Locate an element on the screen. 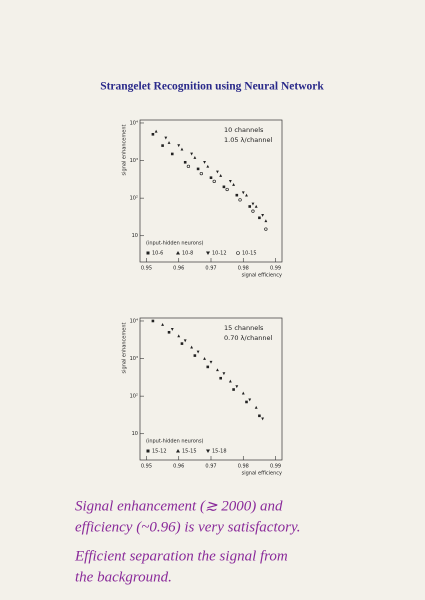  legend-label: 10-8 is located at coordinates (187, 254).